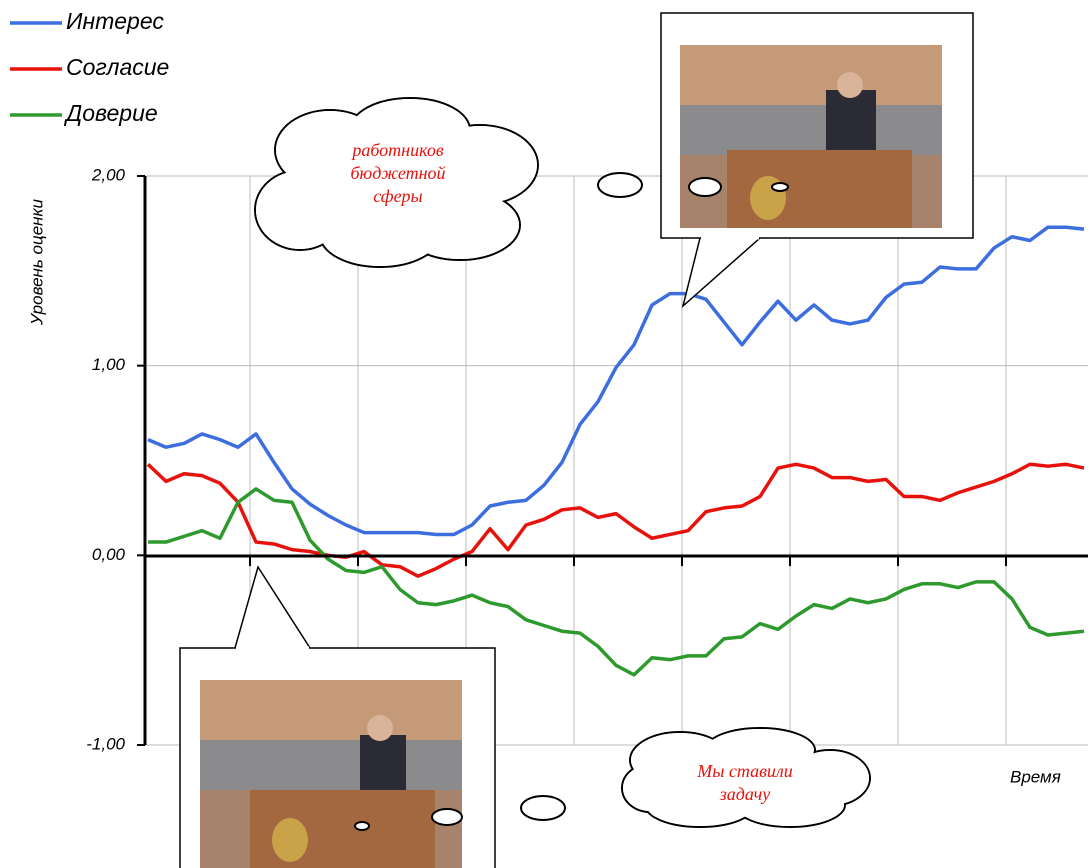  I want to click on y-axis-label: Уровень оценки, so click(36, 262).